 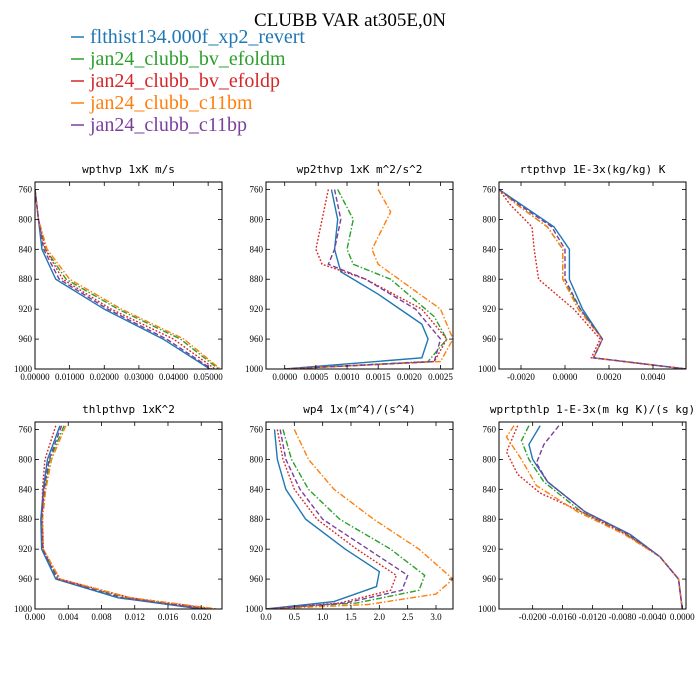 I want to click on legend-entry: jan24_clubb_bv_efoldm, so click(x=178, y=59).